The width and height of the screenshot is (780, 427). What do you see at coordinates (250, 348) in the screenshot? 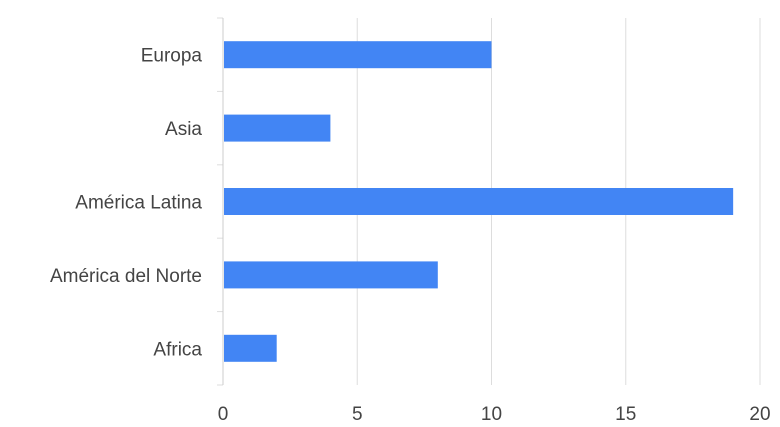
I see `bar-africa` at bounding box center [250, 348].